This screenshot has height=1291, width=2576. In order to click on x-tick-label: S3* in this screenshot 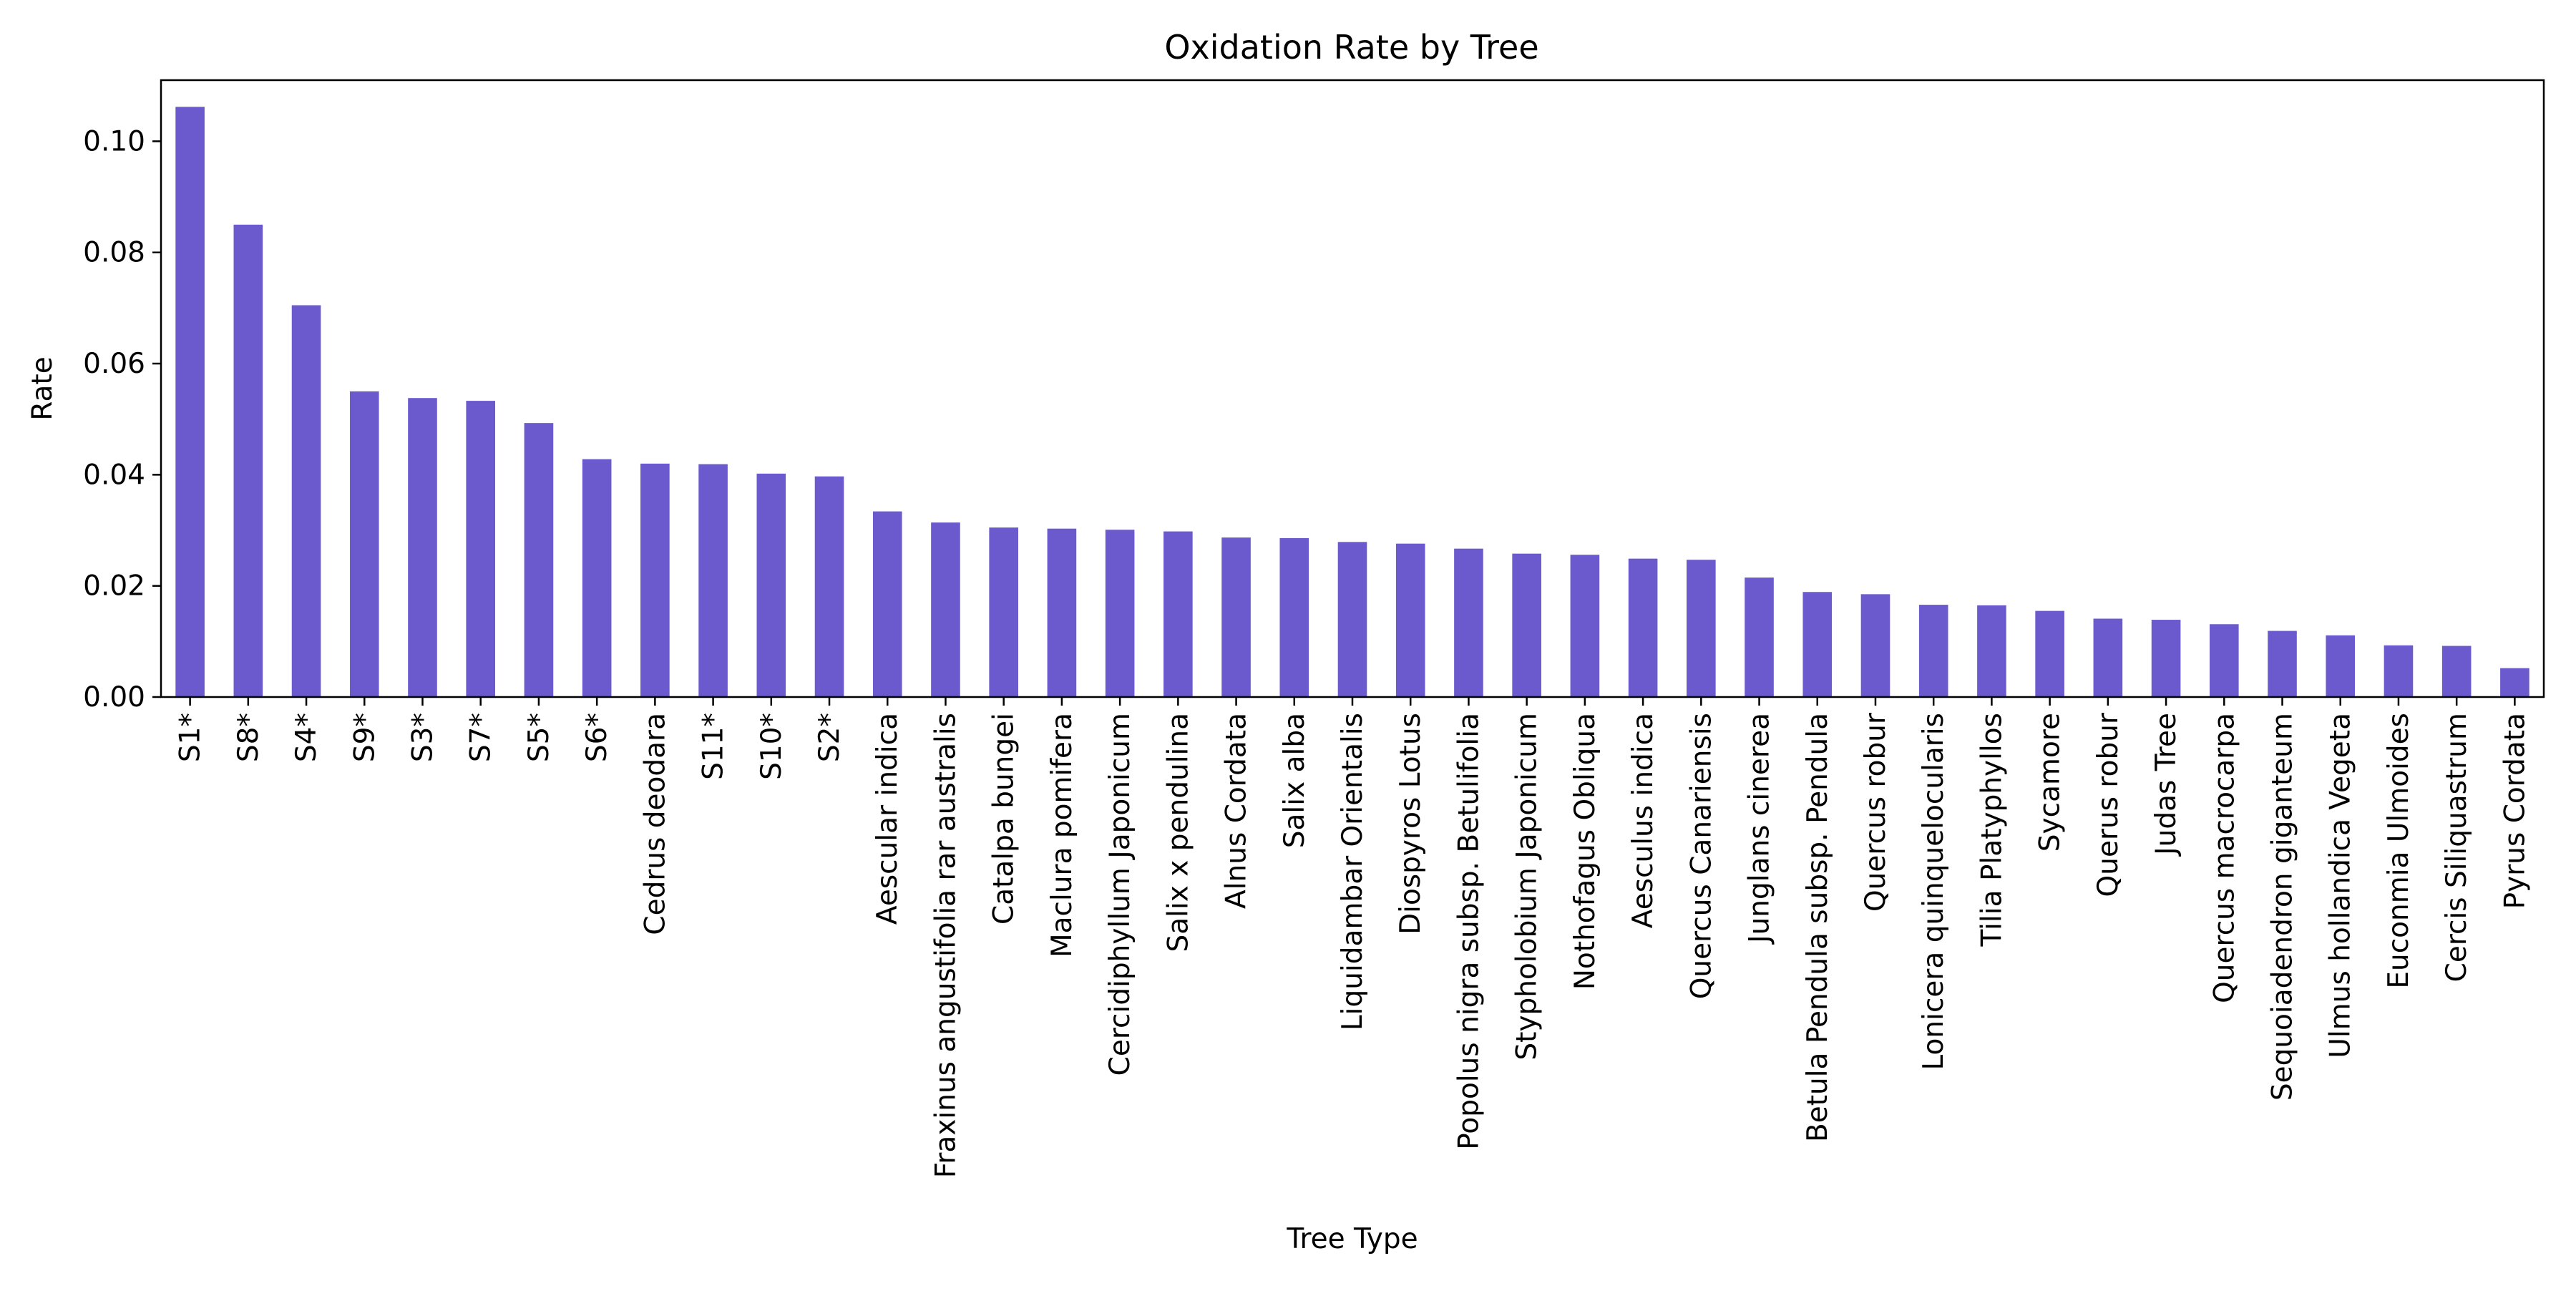, I will do `click(422, 737)`.